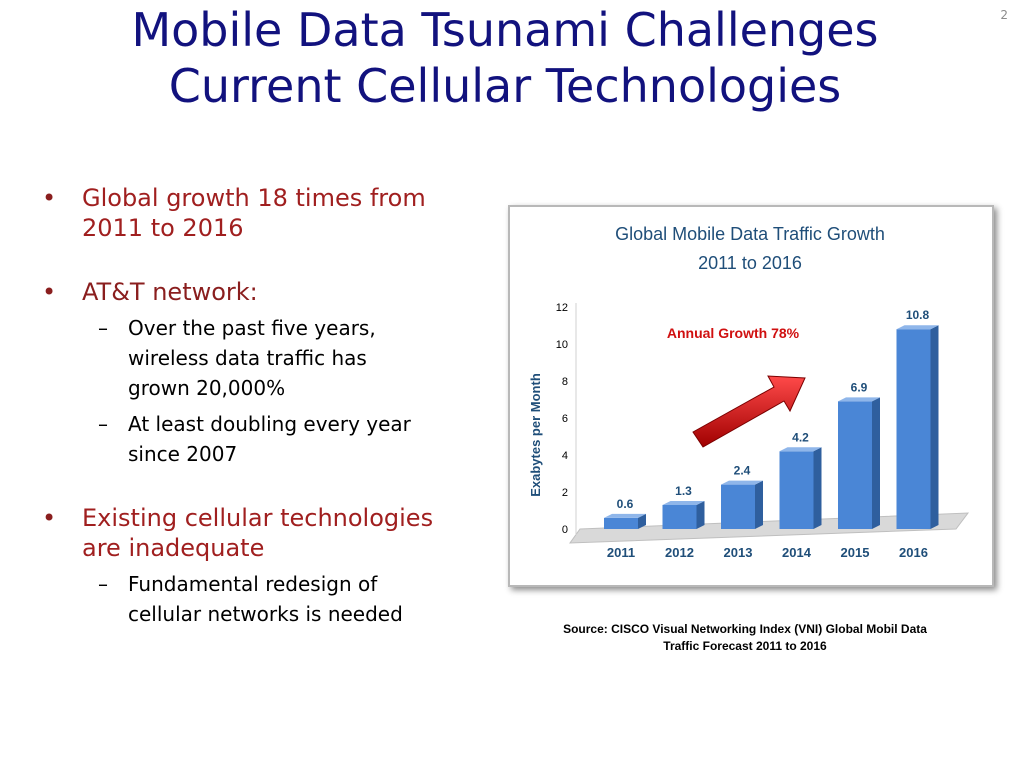  Describe the element at coordinates (565, 530) in the screenshot. I see `y-tick-label: 0` at that location.